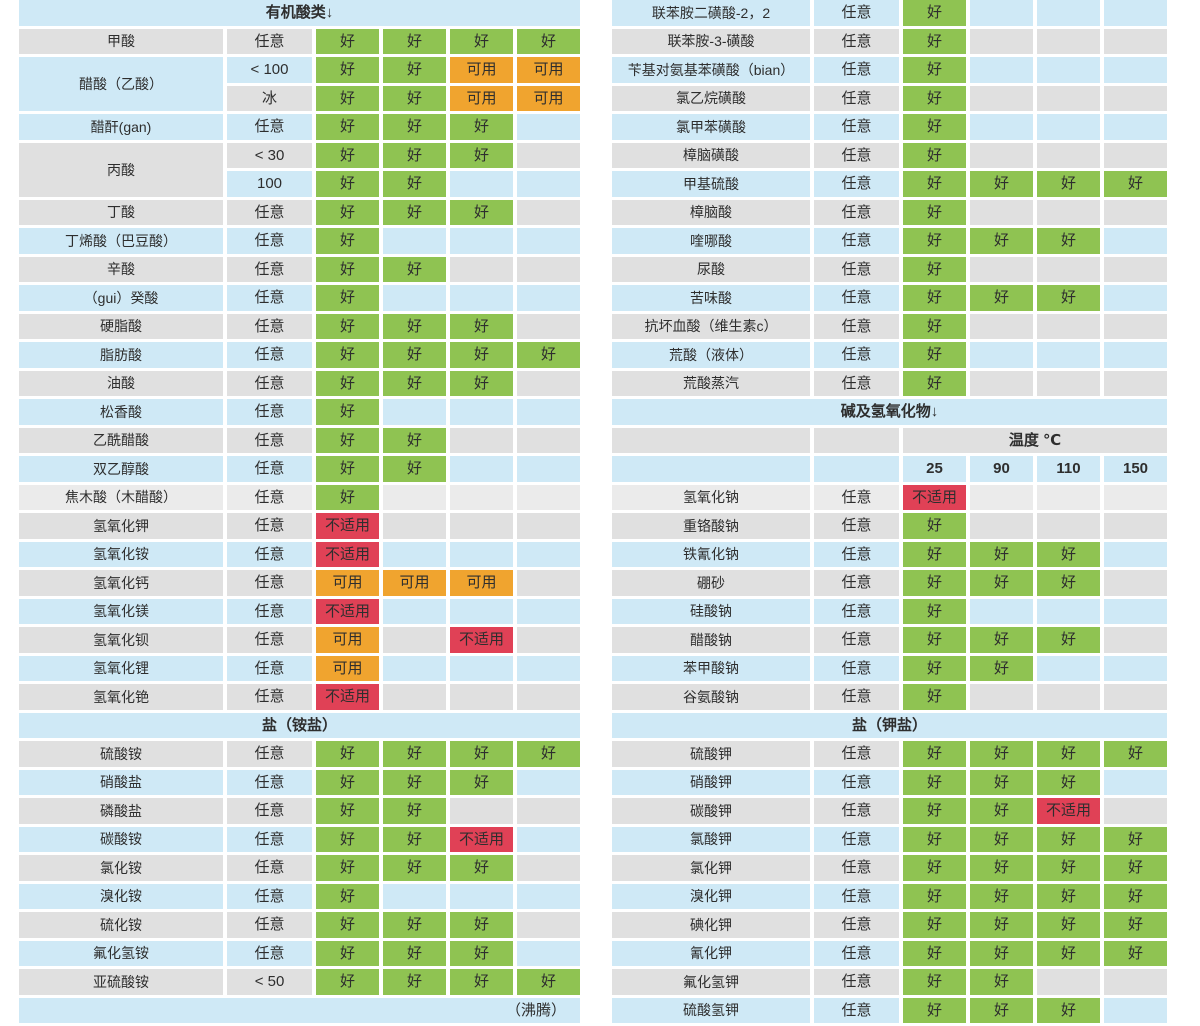 The image size is (1200, 1026). I want to click on chemical-name: 氢氧化镁, so click(121, 611).